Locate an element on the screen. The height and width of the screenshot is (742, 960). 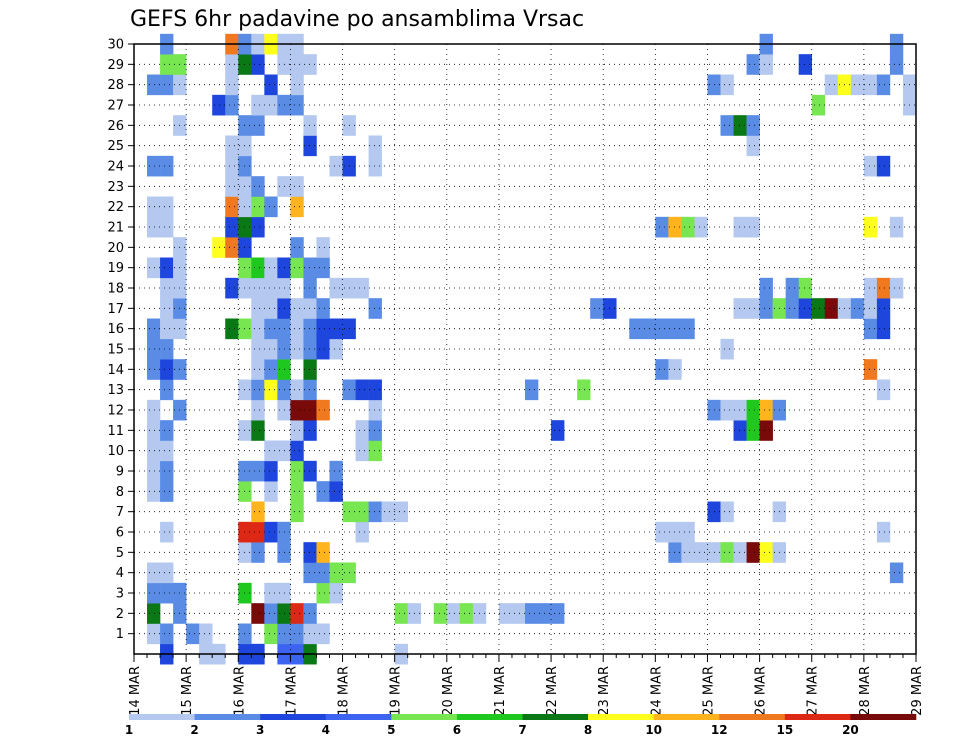
y-tick-label: 18 is located at coordinates (115, 289).